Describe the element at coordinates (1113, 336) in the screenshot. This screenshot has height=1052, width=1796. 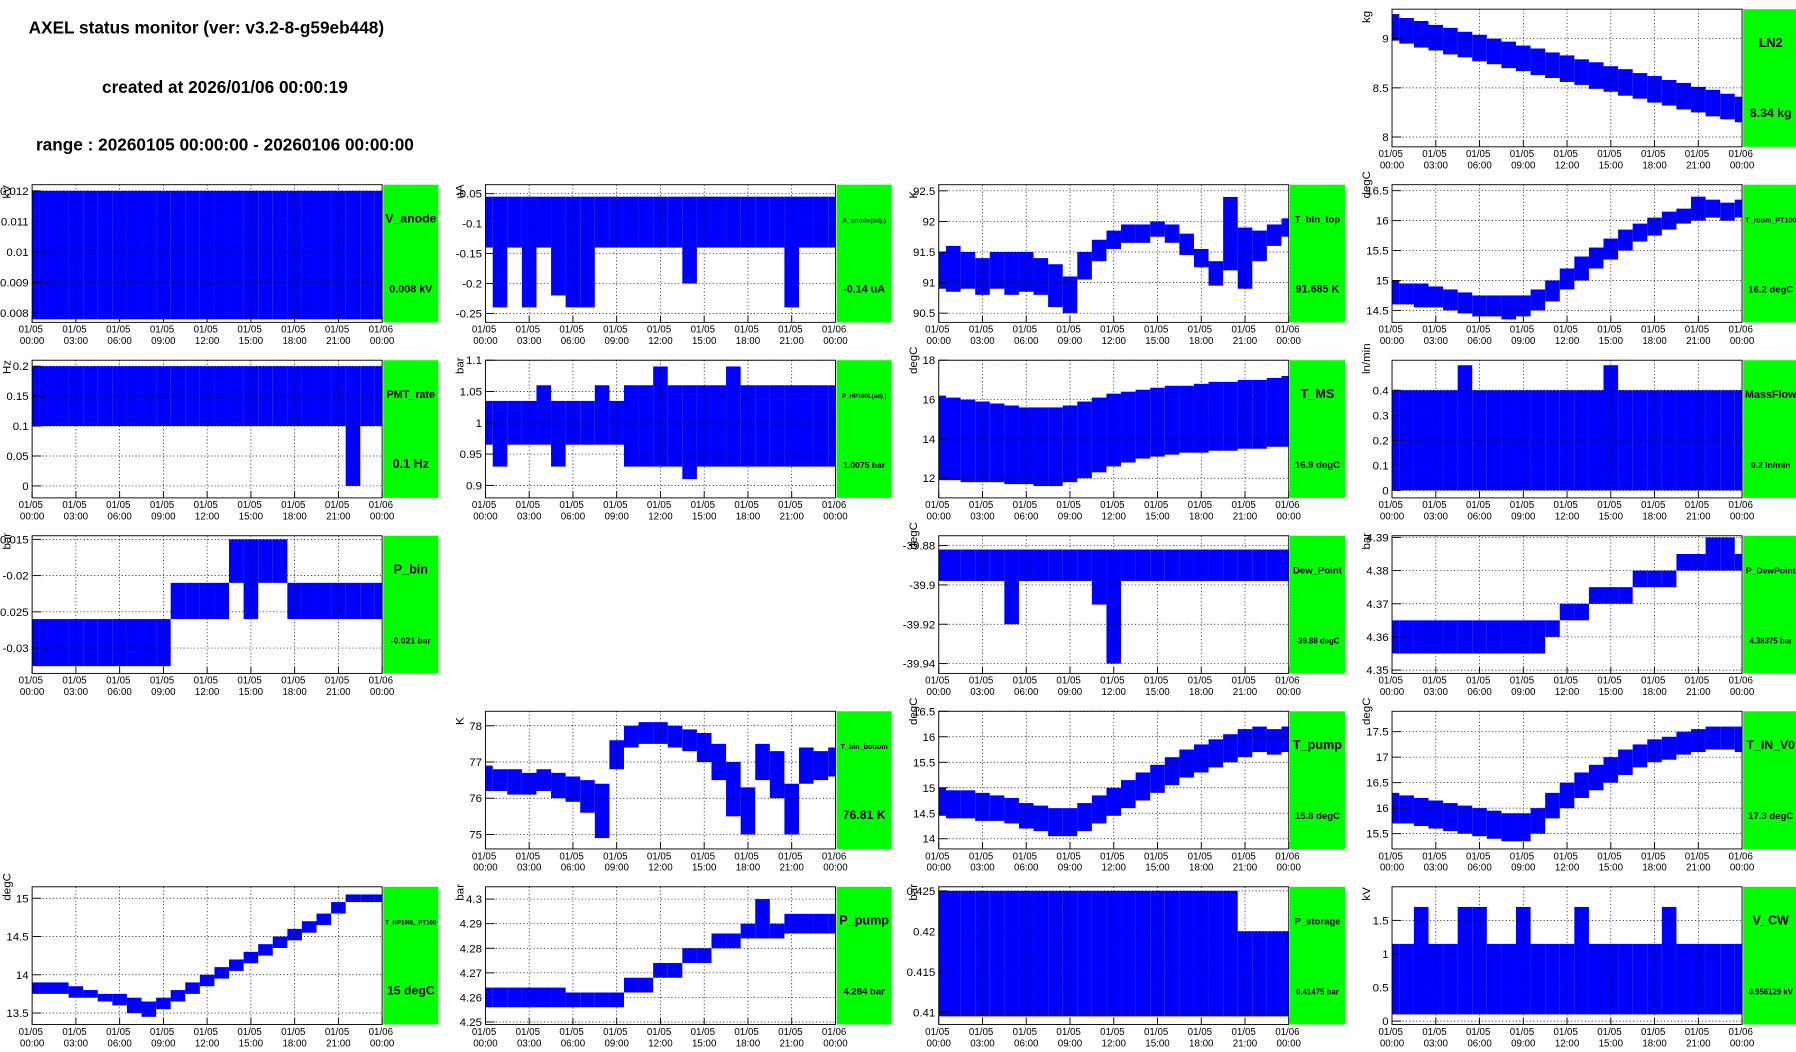
I see `x-tick-label: 01/05 12:00` at that location.